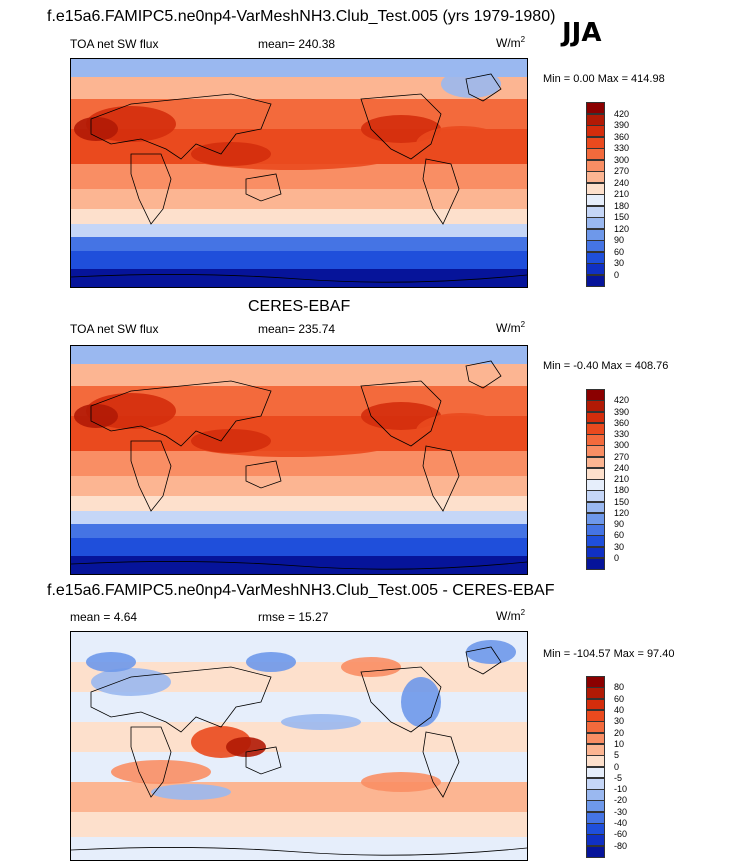  Describe the element at coordinates (609, 654) in the screenshot. I see `panel3-minmax: Min = -104.57 Max = 97.40` at that location.